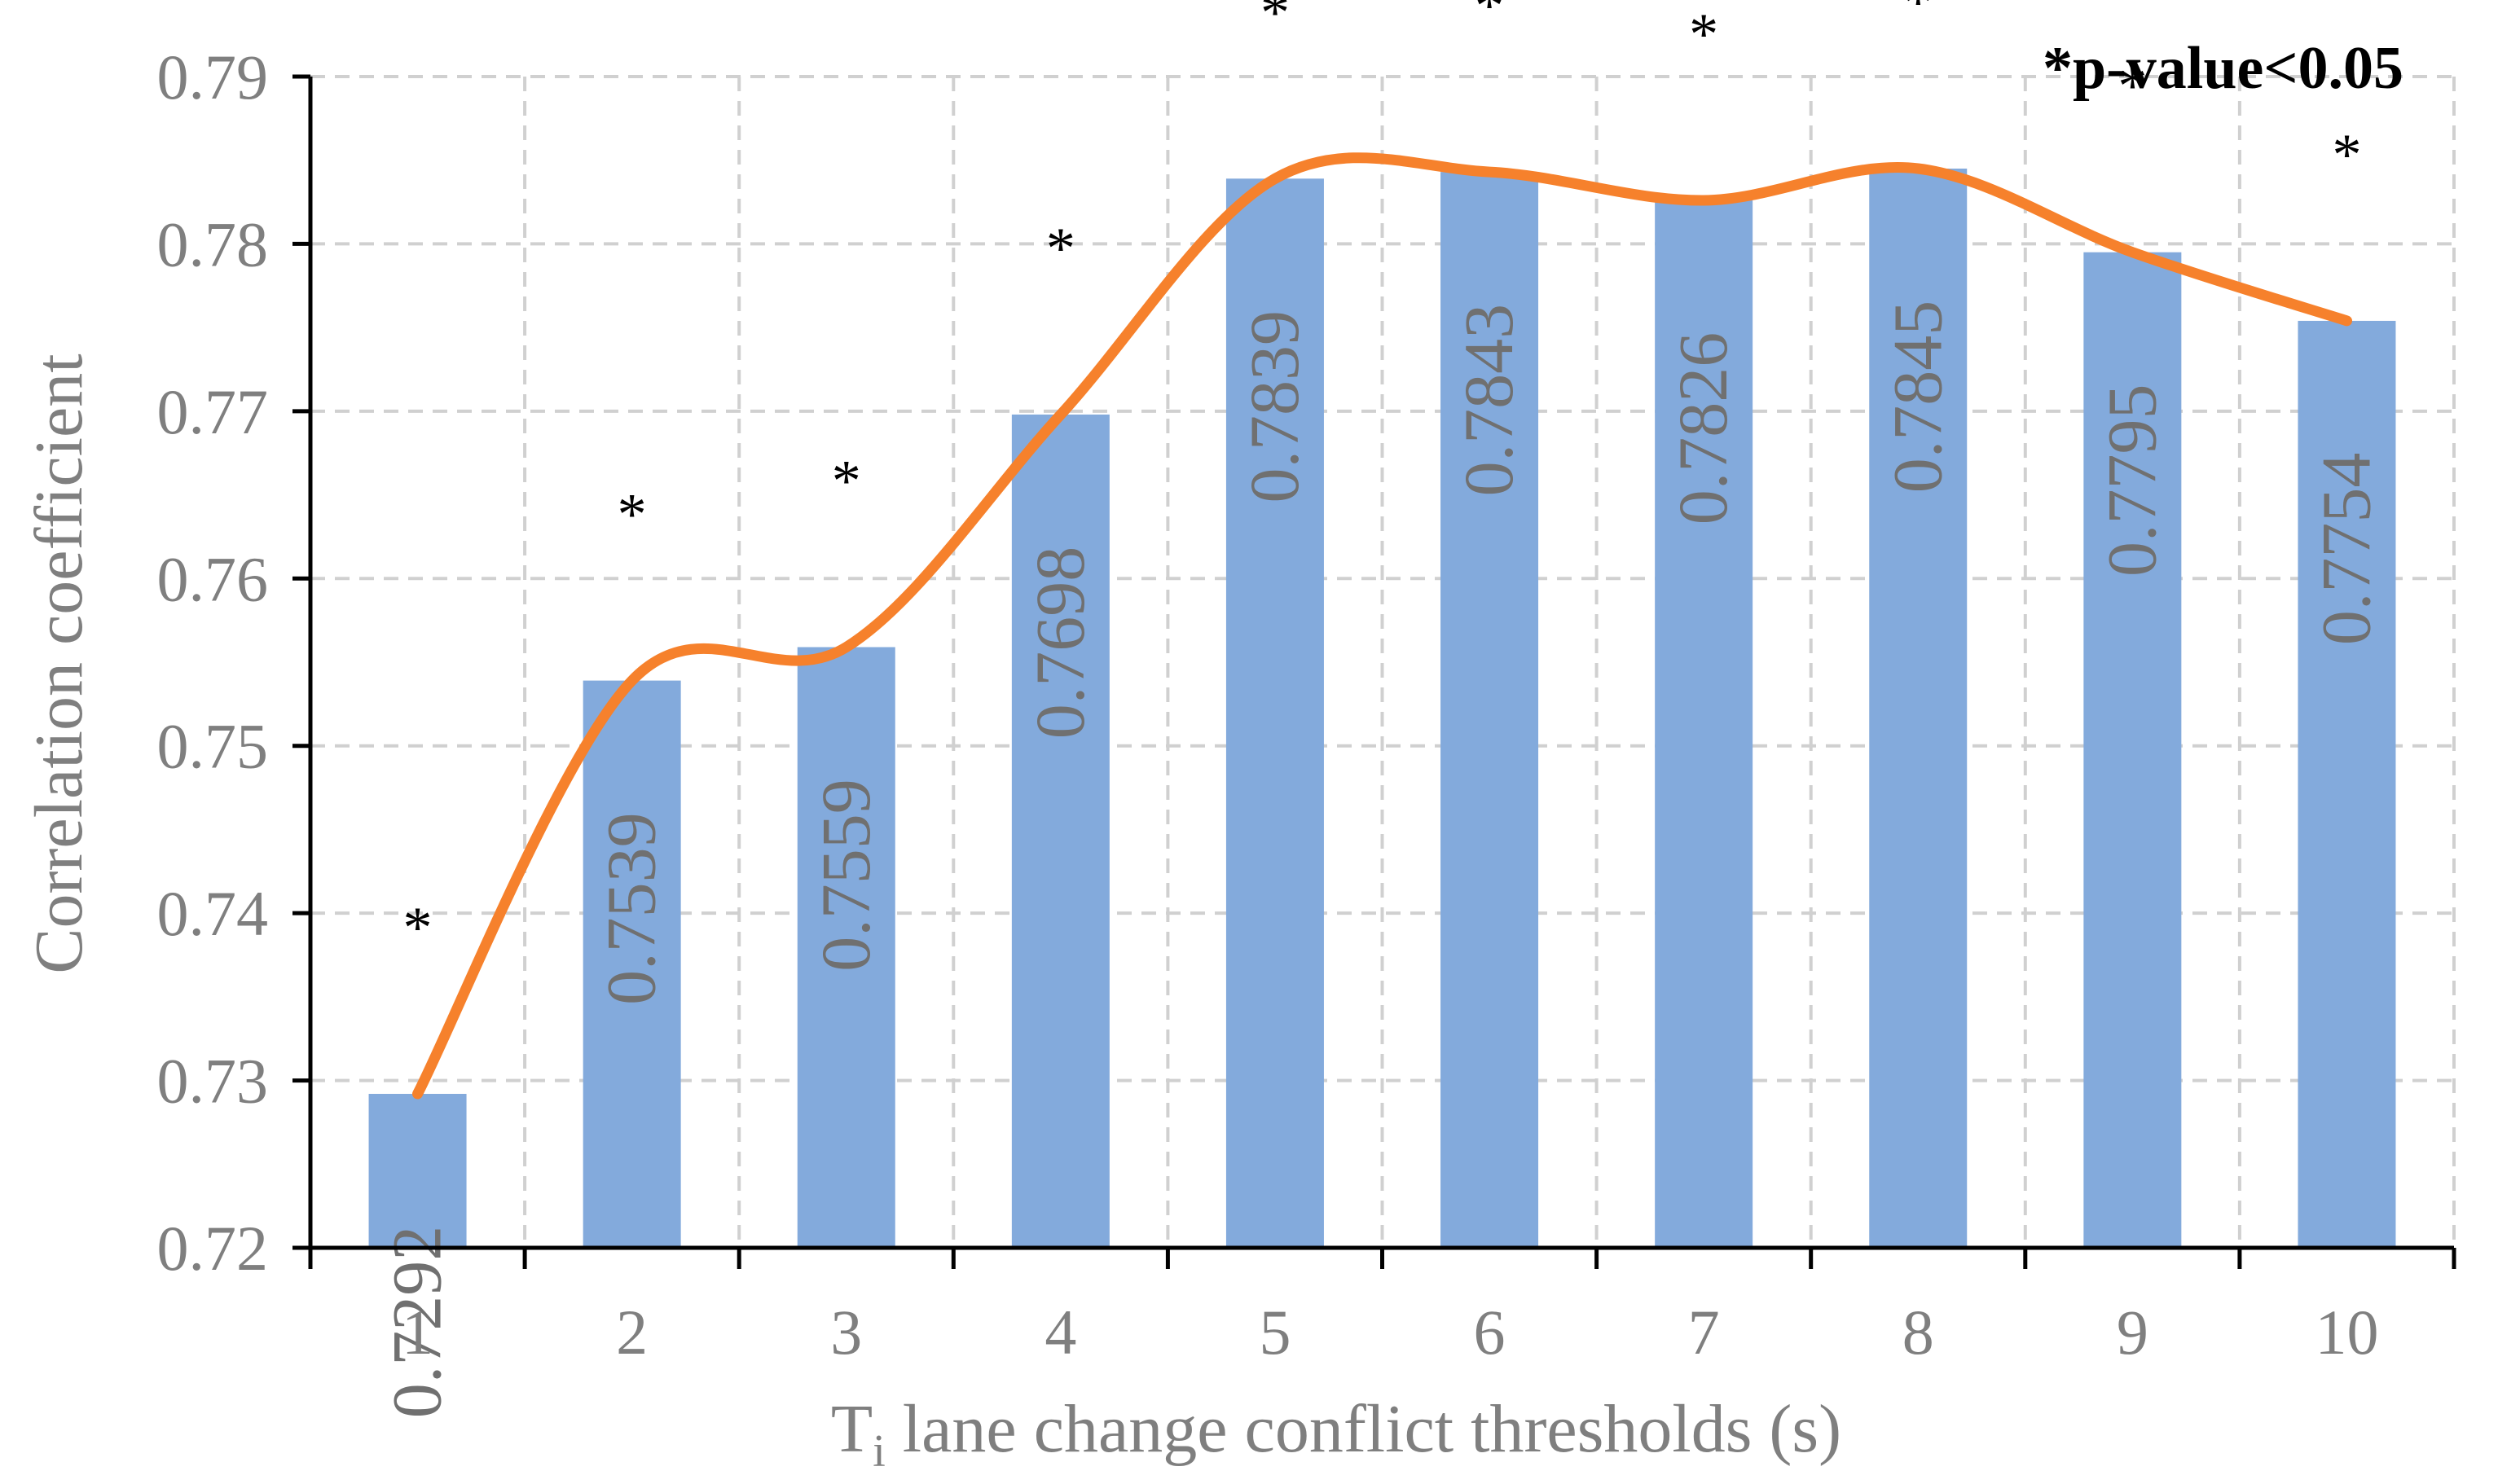 Image resolution: width=2498 pixels, height=1484 pixels. Describe the element at coordinates (2223, 68) in the screenshot. I see `p-value-annotation: *p-value<0.05` at that location.